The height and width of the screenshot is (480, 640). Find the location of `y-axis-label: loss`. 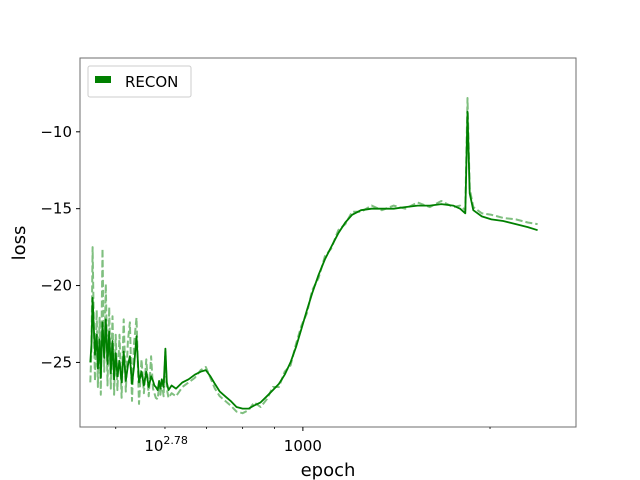

y-axis-label: loss is located at coordinates (19, 243).